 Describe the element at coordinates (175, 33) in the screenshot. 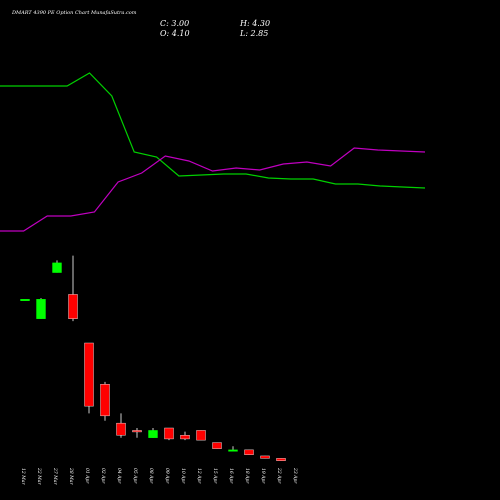

I see `open-value: O: 4.10` at that location.